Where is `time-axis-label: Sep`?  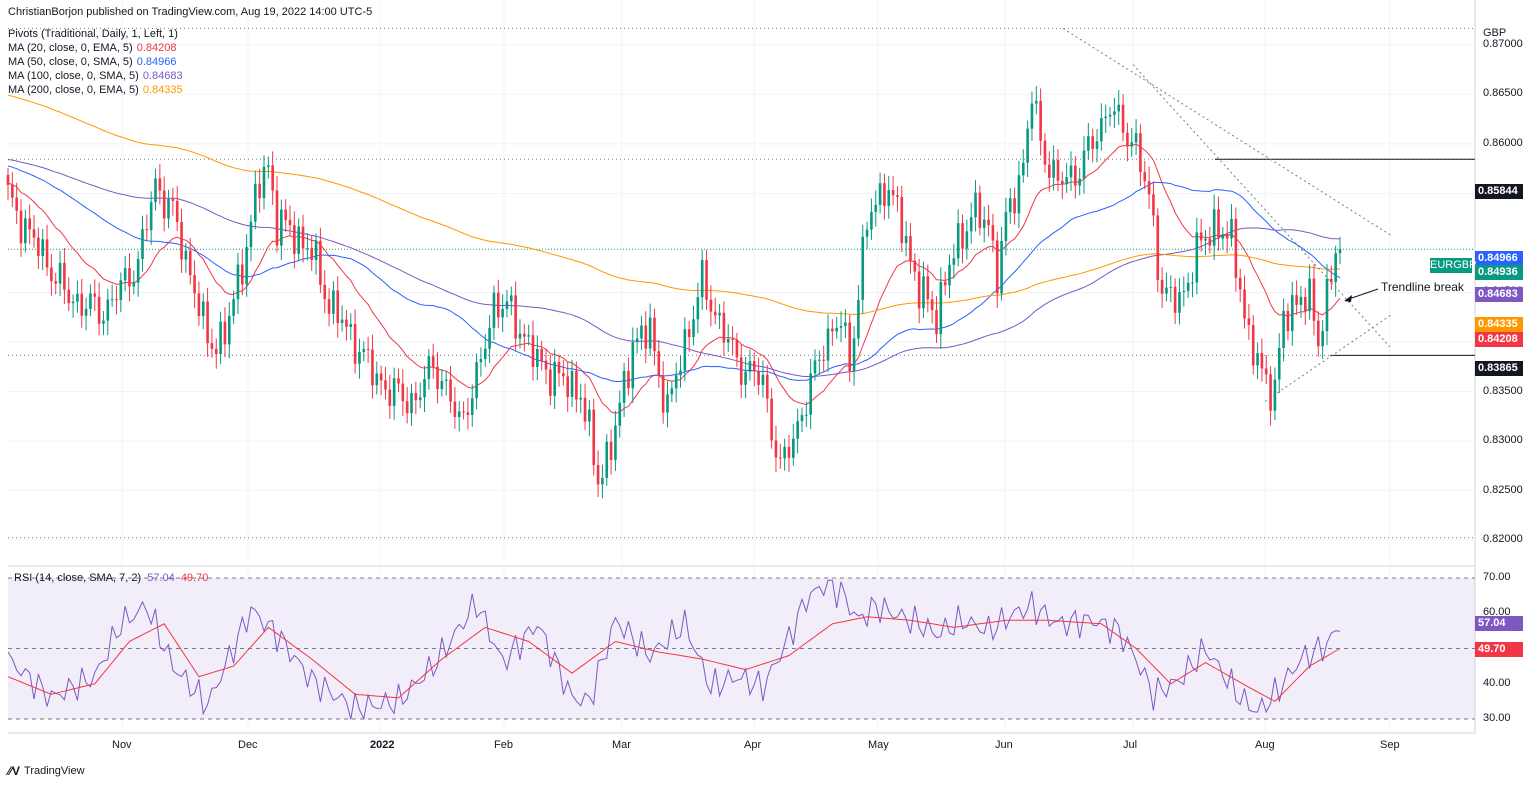 time-axis-label: Sep is located at coordinates (1390, 745).